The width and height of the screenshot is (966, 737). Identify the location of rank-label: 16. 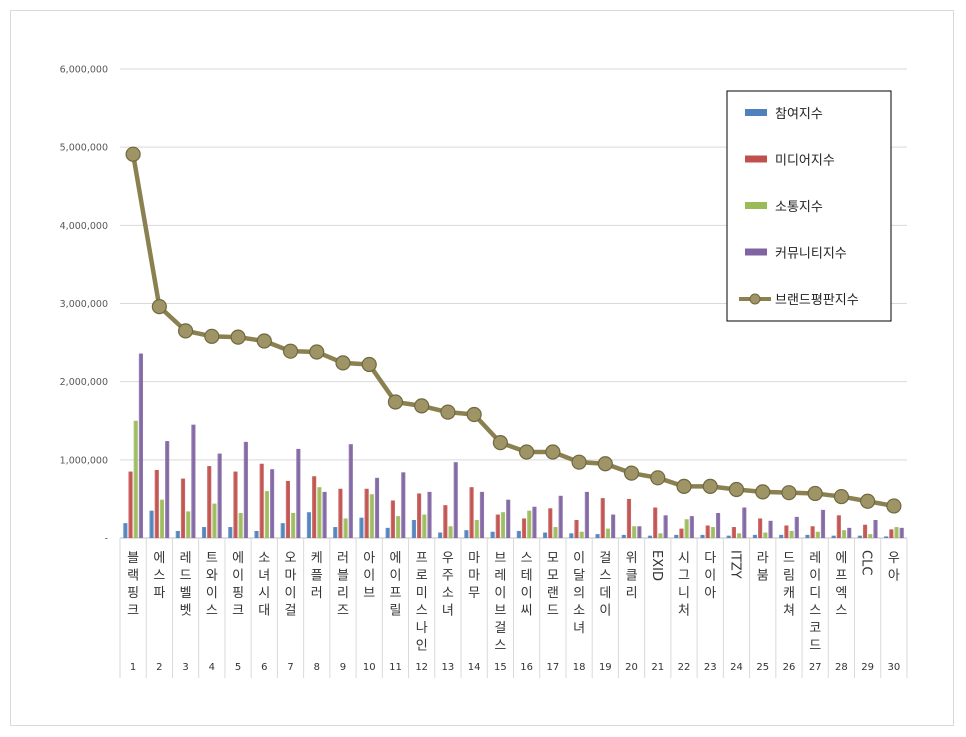
(526, 667).